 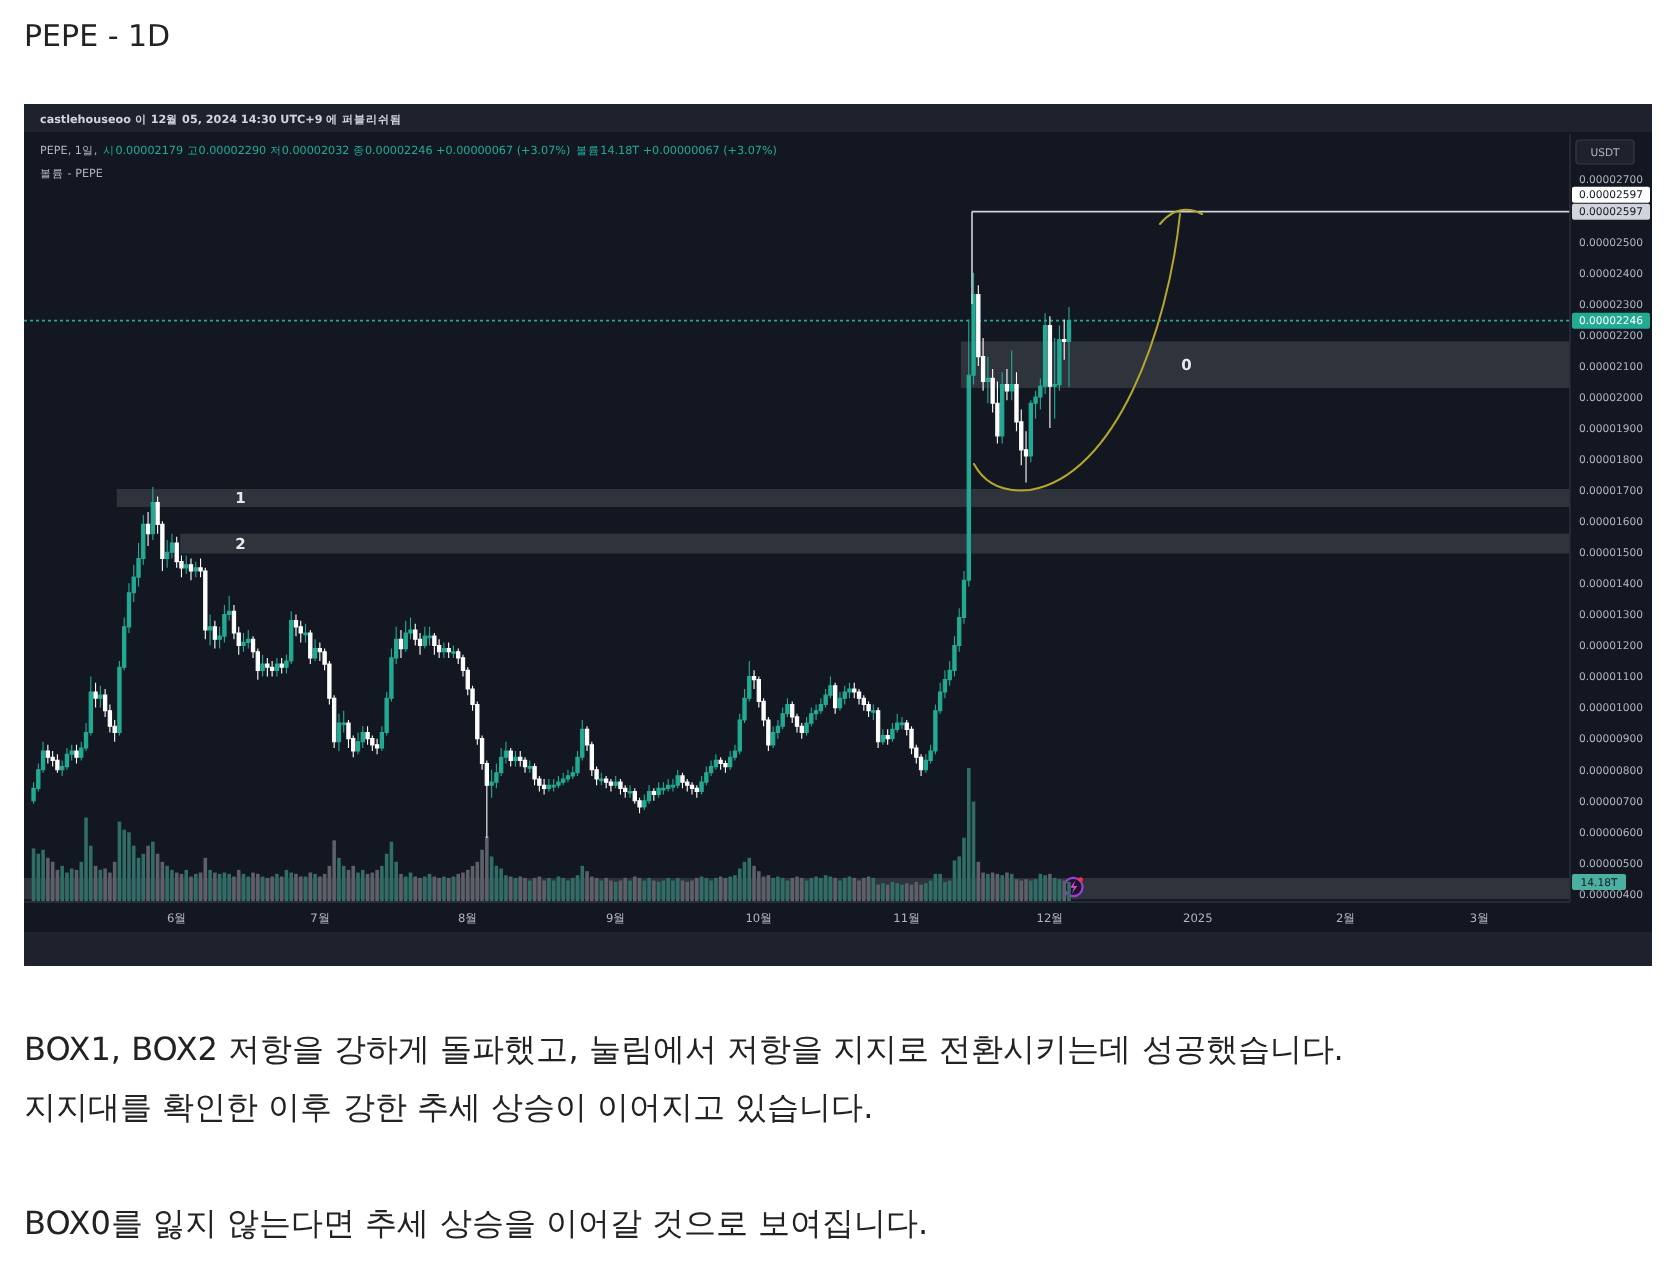 What do you see at coordinates (97, 36) in the screenshot?
I see `chart-title: PEPE - 1D` at bounding box center [97, 36].